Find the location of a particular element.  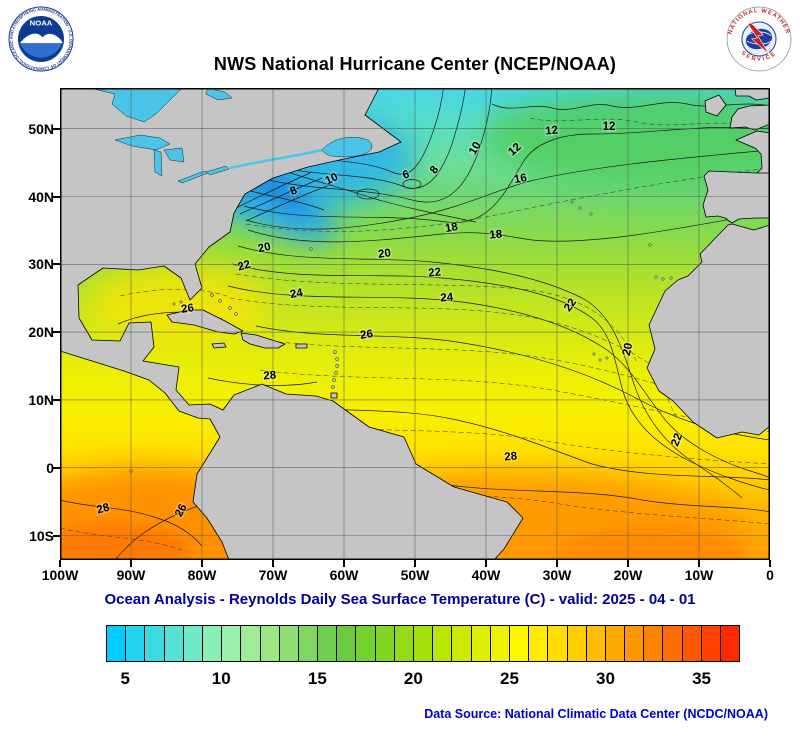

st-lawrence-river is located at coordinates (276, 159).